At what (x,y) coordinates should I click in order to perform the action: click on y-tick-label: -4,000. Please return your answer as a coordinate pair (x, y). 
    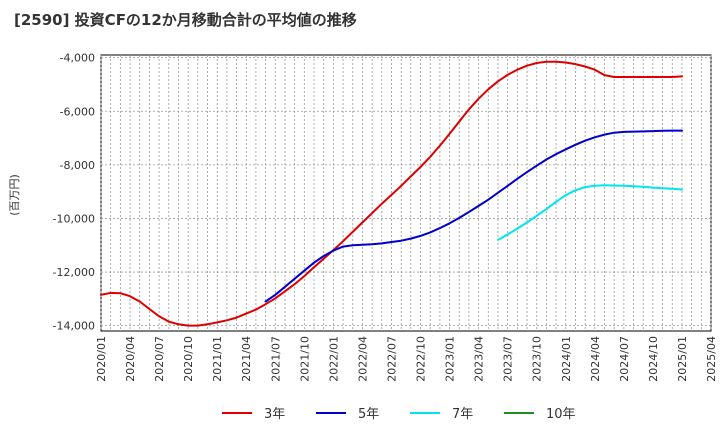
    Looking at the image, I should click on (77, 58).